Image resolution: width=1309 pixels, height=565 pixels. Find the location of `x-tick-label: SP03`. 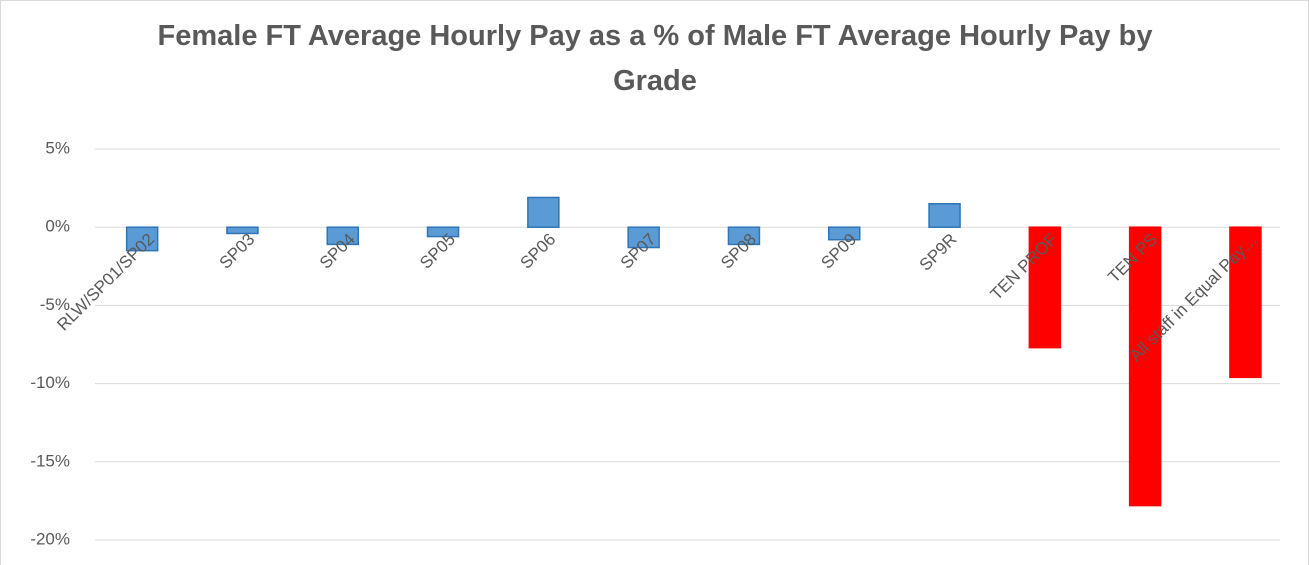

x-tick-label: SP03 is located at coordinates (237, 251).